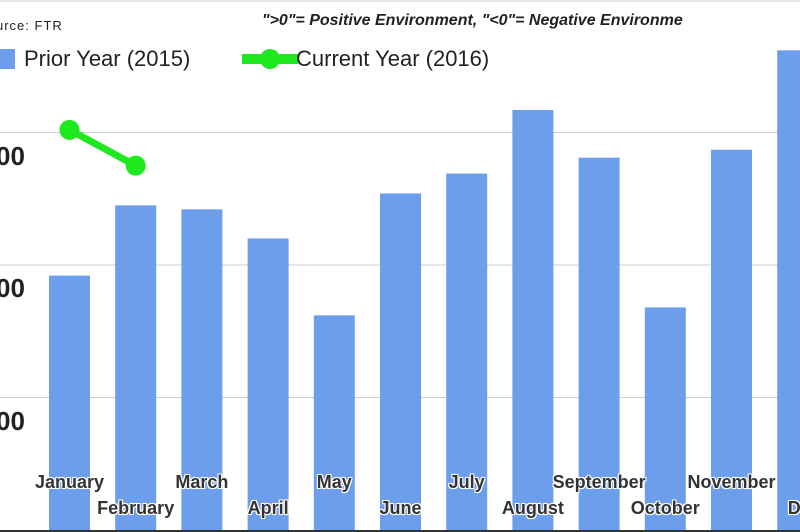  Describe the element at coordinates (467, 352) in the screenshot. I see `bar-july` at that location.